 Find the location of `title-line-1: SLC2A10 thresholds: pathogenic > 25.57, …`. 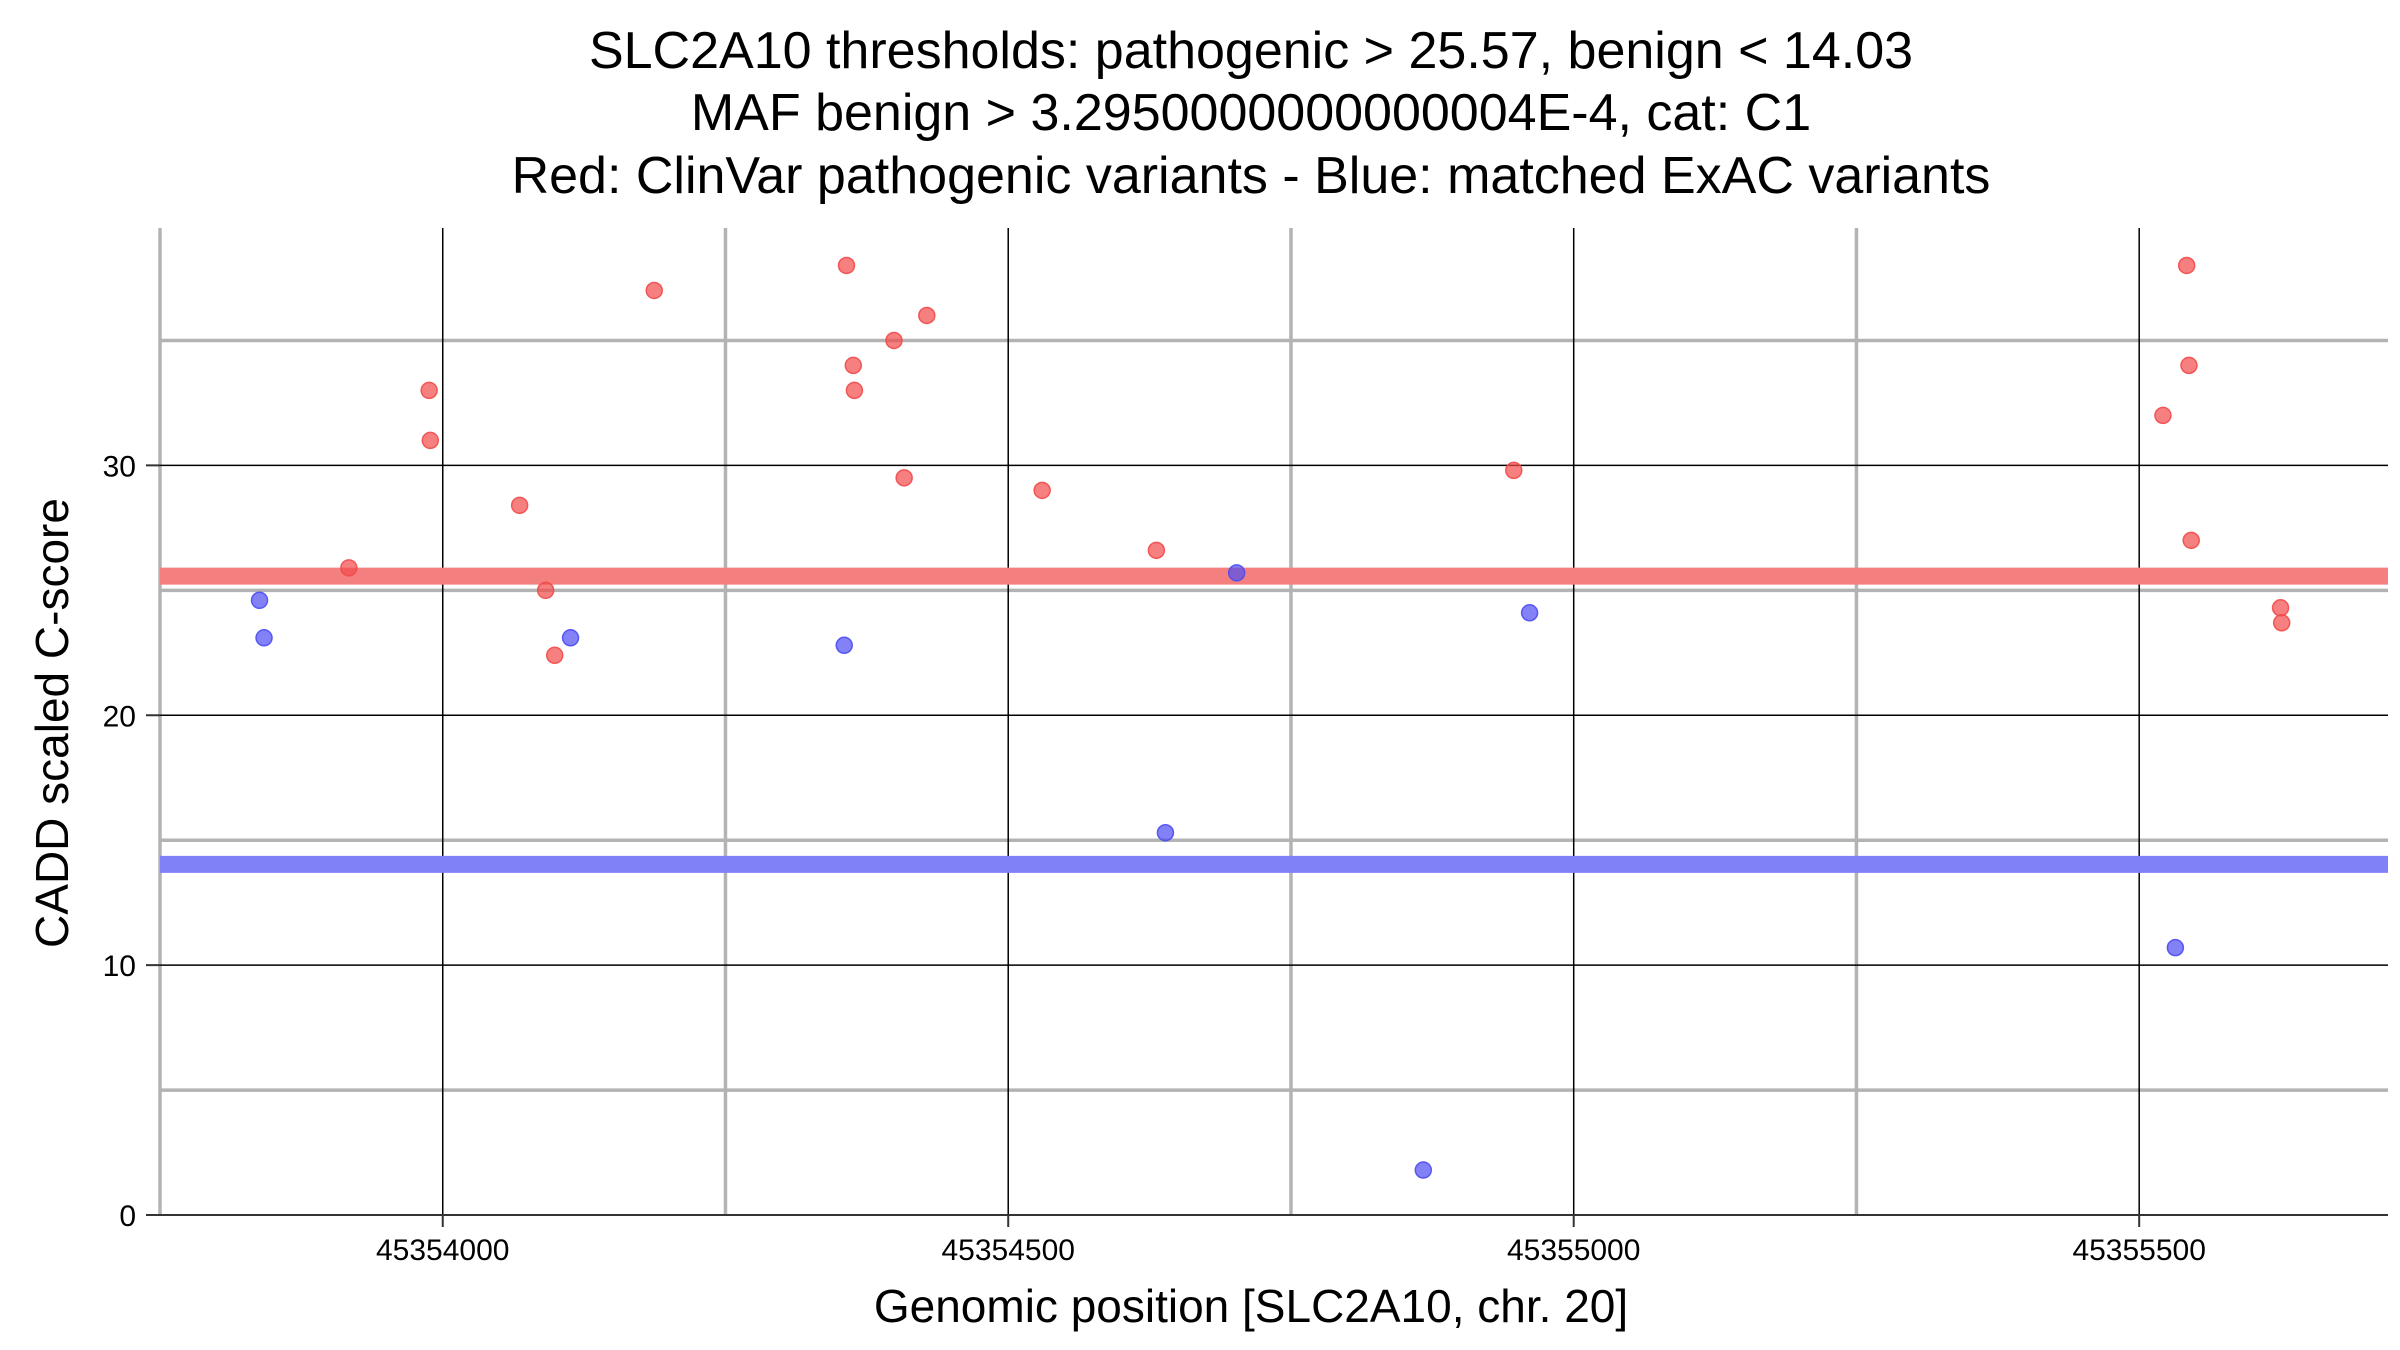

title-line-1: SLC2A10 thresholds: pathogenic > 25.57, … is located at coordinates (1251, 51).